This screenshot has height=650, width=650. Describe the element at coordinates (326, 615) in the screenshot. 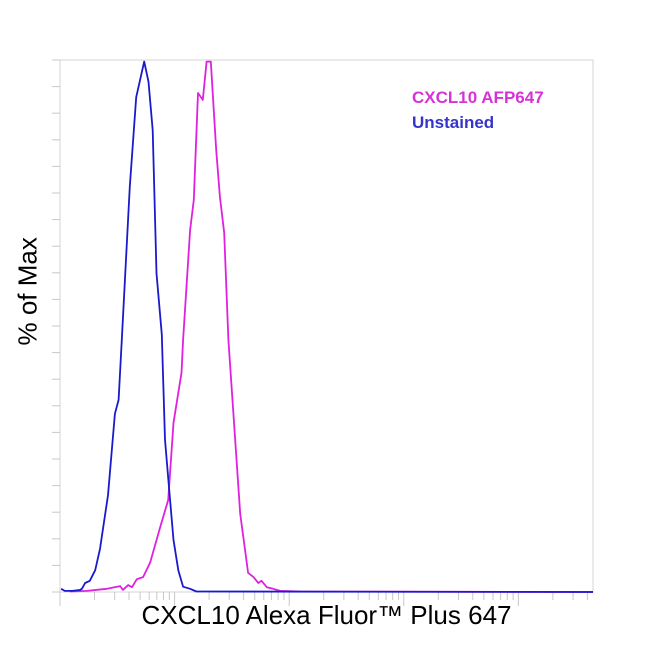

I see `x-axis-label: CXCL10 Alexa Fluor™ Plus 647` at that location.